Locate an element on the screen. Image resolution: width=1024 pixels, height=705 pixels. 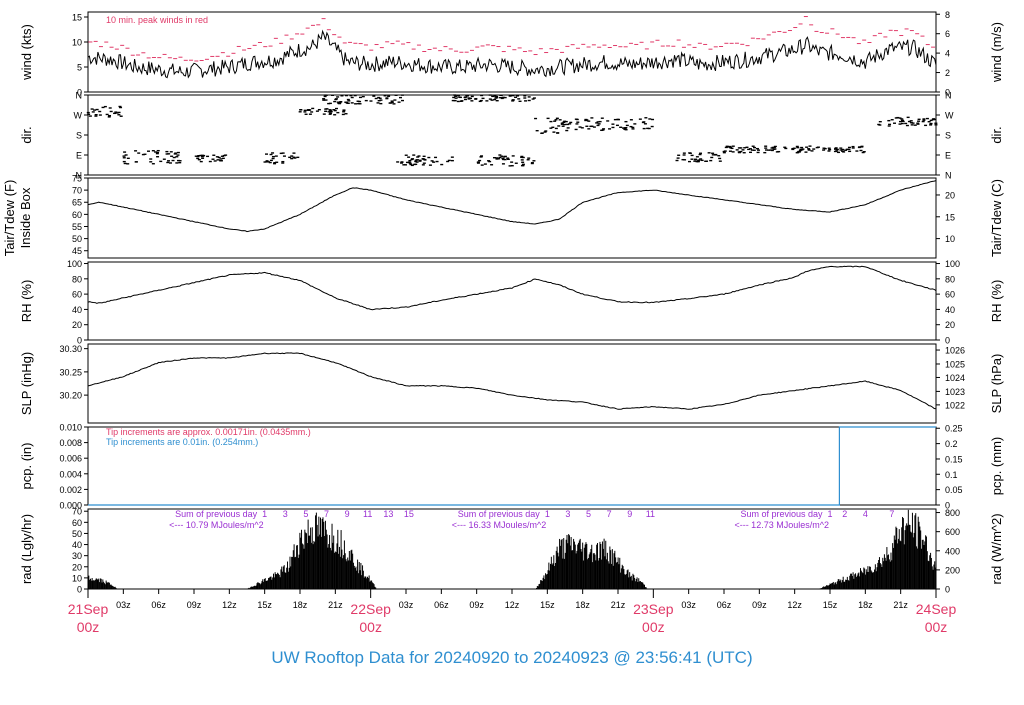
slp-frame is located at coordinates (512, 383).